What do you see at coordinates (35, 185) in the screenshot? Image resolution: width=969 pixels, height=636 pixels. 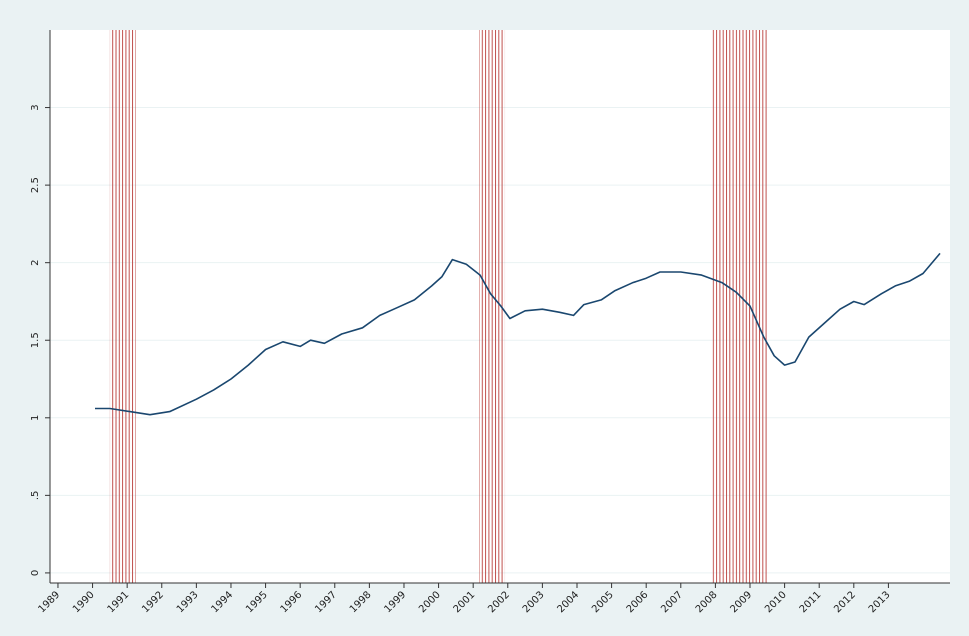 I see `y-tick-label: 2.5` at bounding box center [35, 185].